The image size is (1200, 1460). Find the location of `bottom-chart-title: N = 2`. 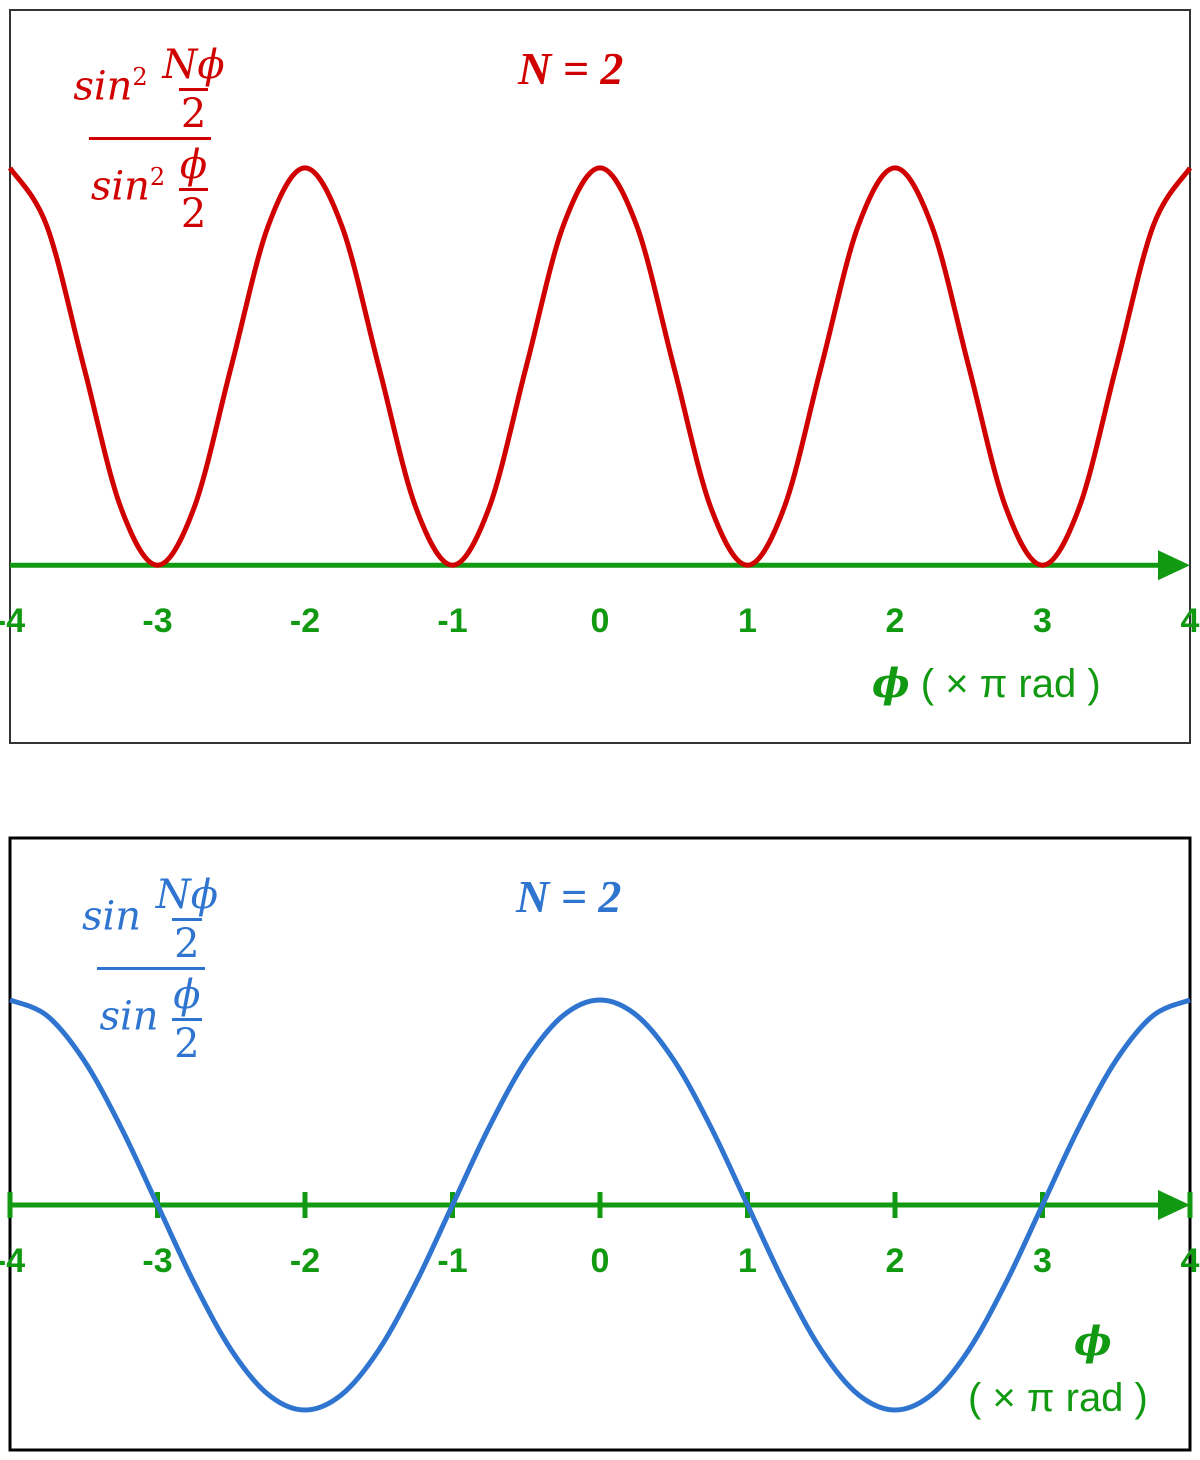

bottom-chart-title: N = 2 is located at coordinates (569, 896).